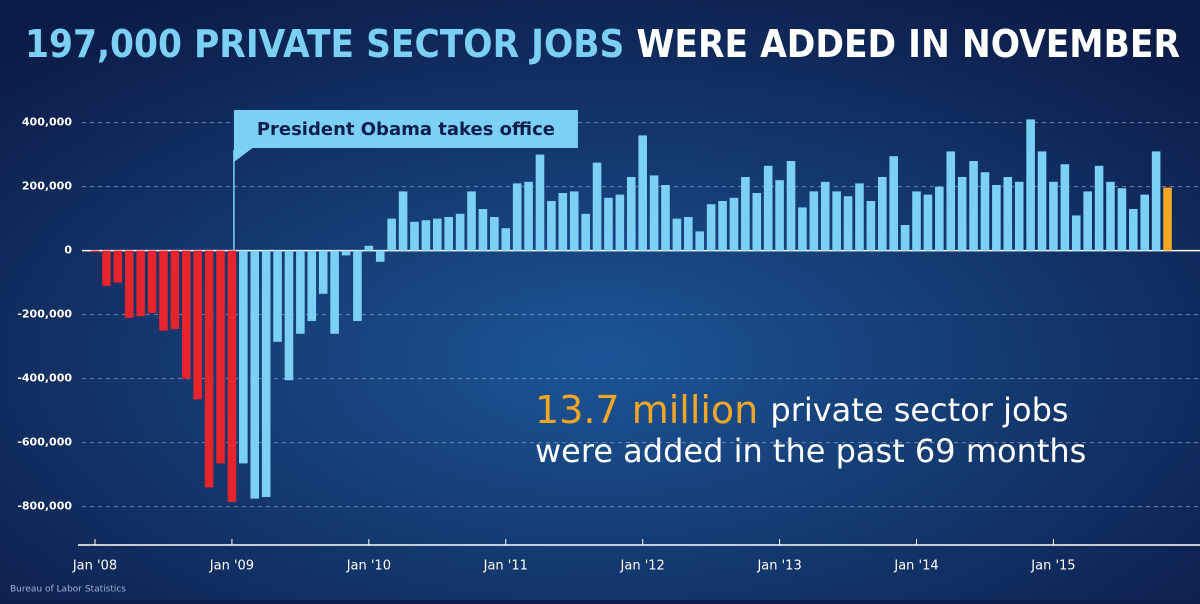 This screenshot has height=604, width=1200. What do you see at coordinates (44, 442) in the screenshot?
I see `y-tick-label: -600,000` at bounding box center [44, 442].